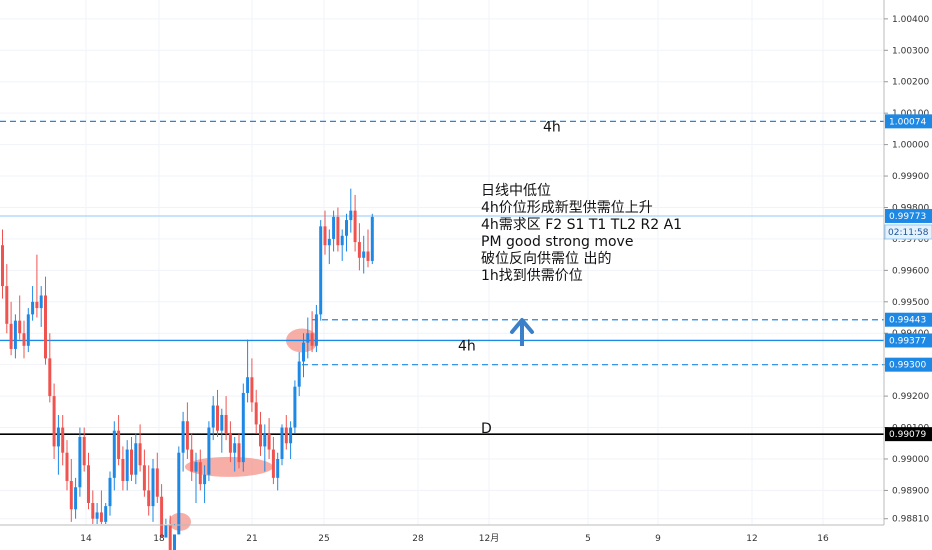 The image size is (932, 550). What do you see at coordinates (454, 538) in the screenshot?
I see `time-axis-ticks: 14 18 21 25 28 12月 5 9 12 16` at bounding box center [454, 538].